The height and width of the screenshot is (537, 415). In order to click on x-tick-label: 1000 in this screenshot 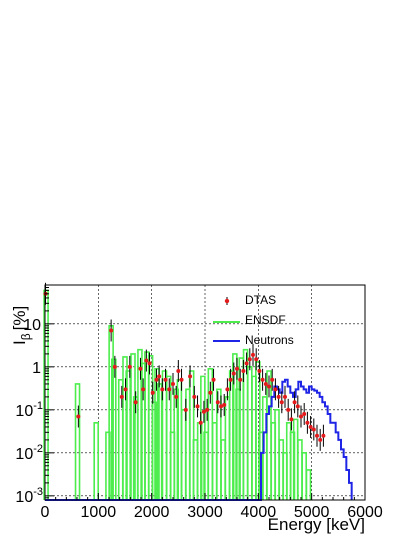, I will do `click(99, 512)`.